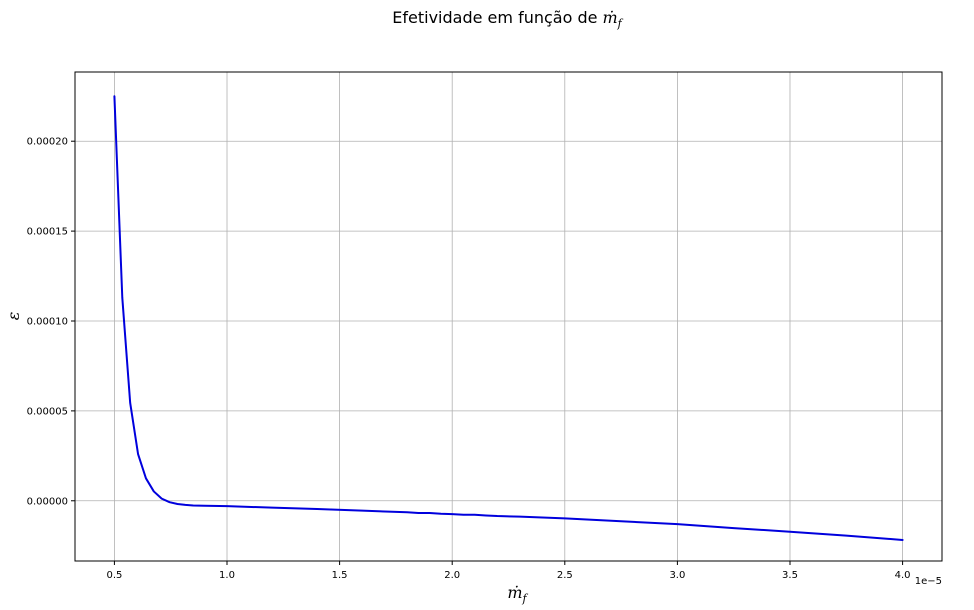 The height and width of the screenshot is (610, 974). I want to click on chart-title: Efetividade em função de ṁf, so click(507, 19).